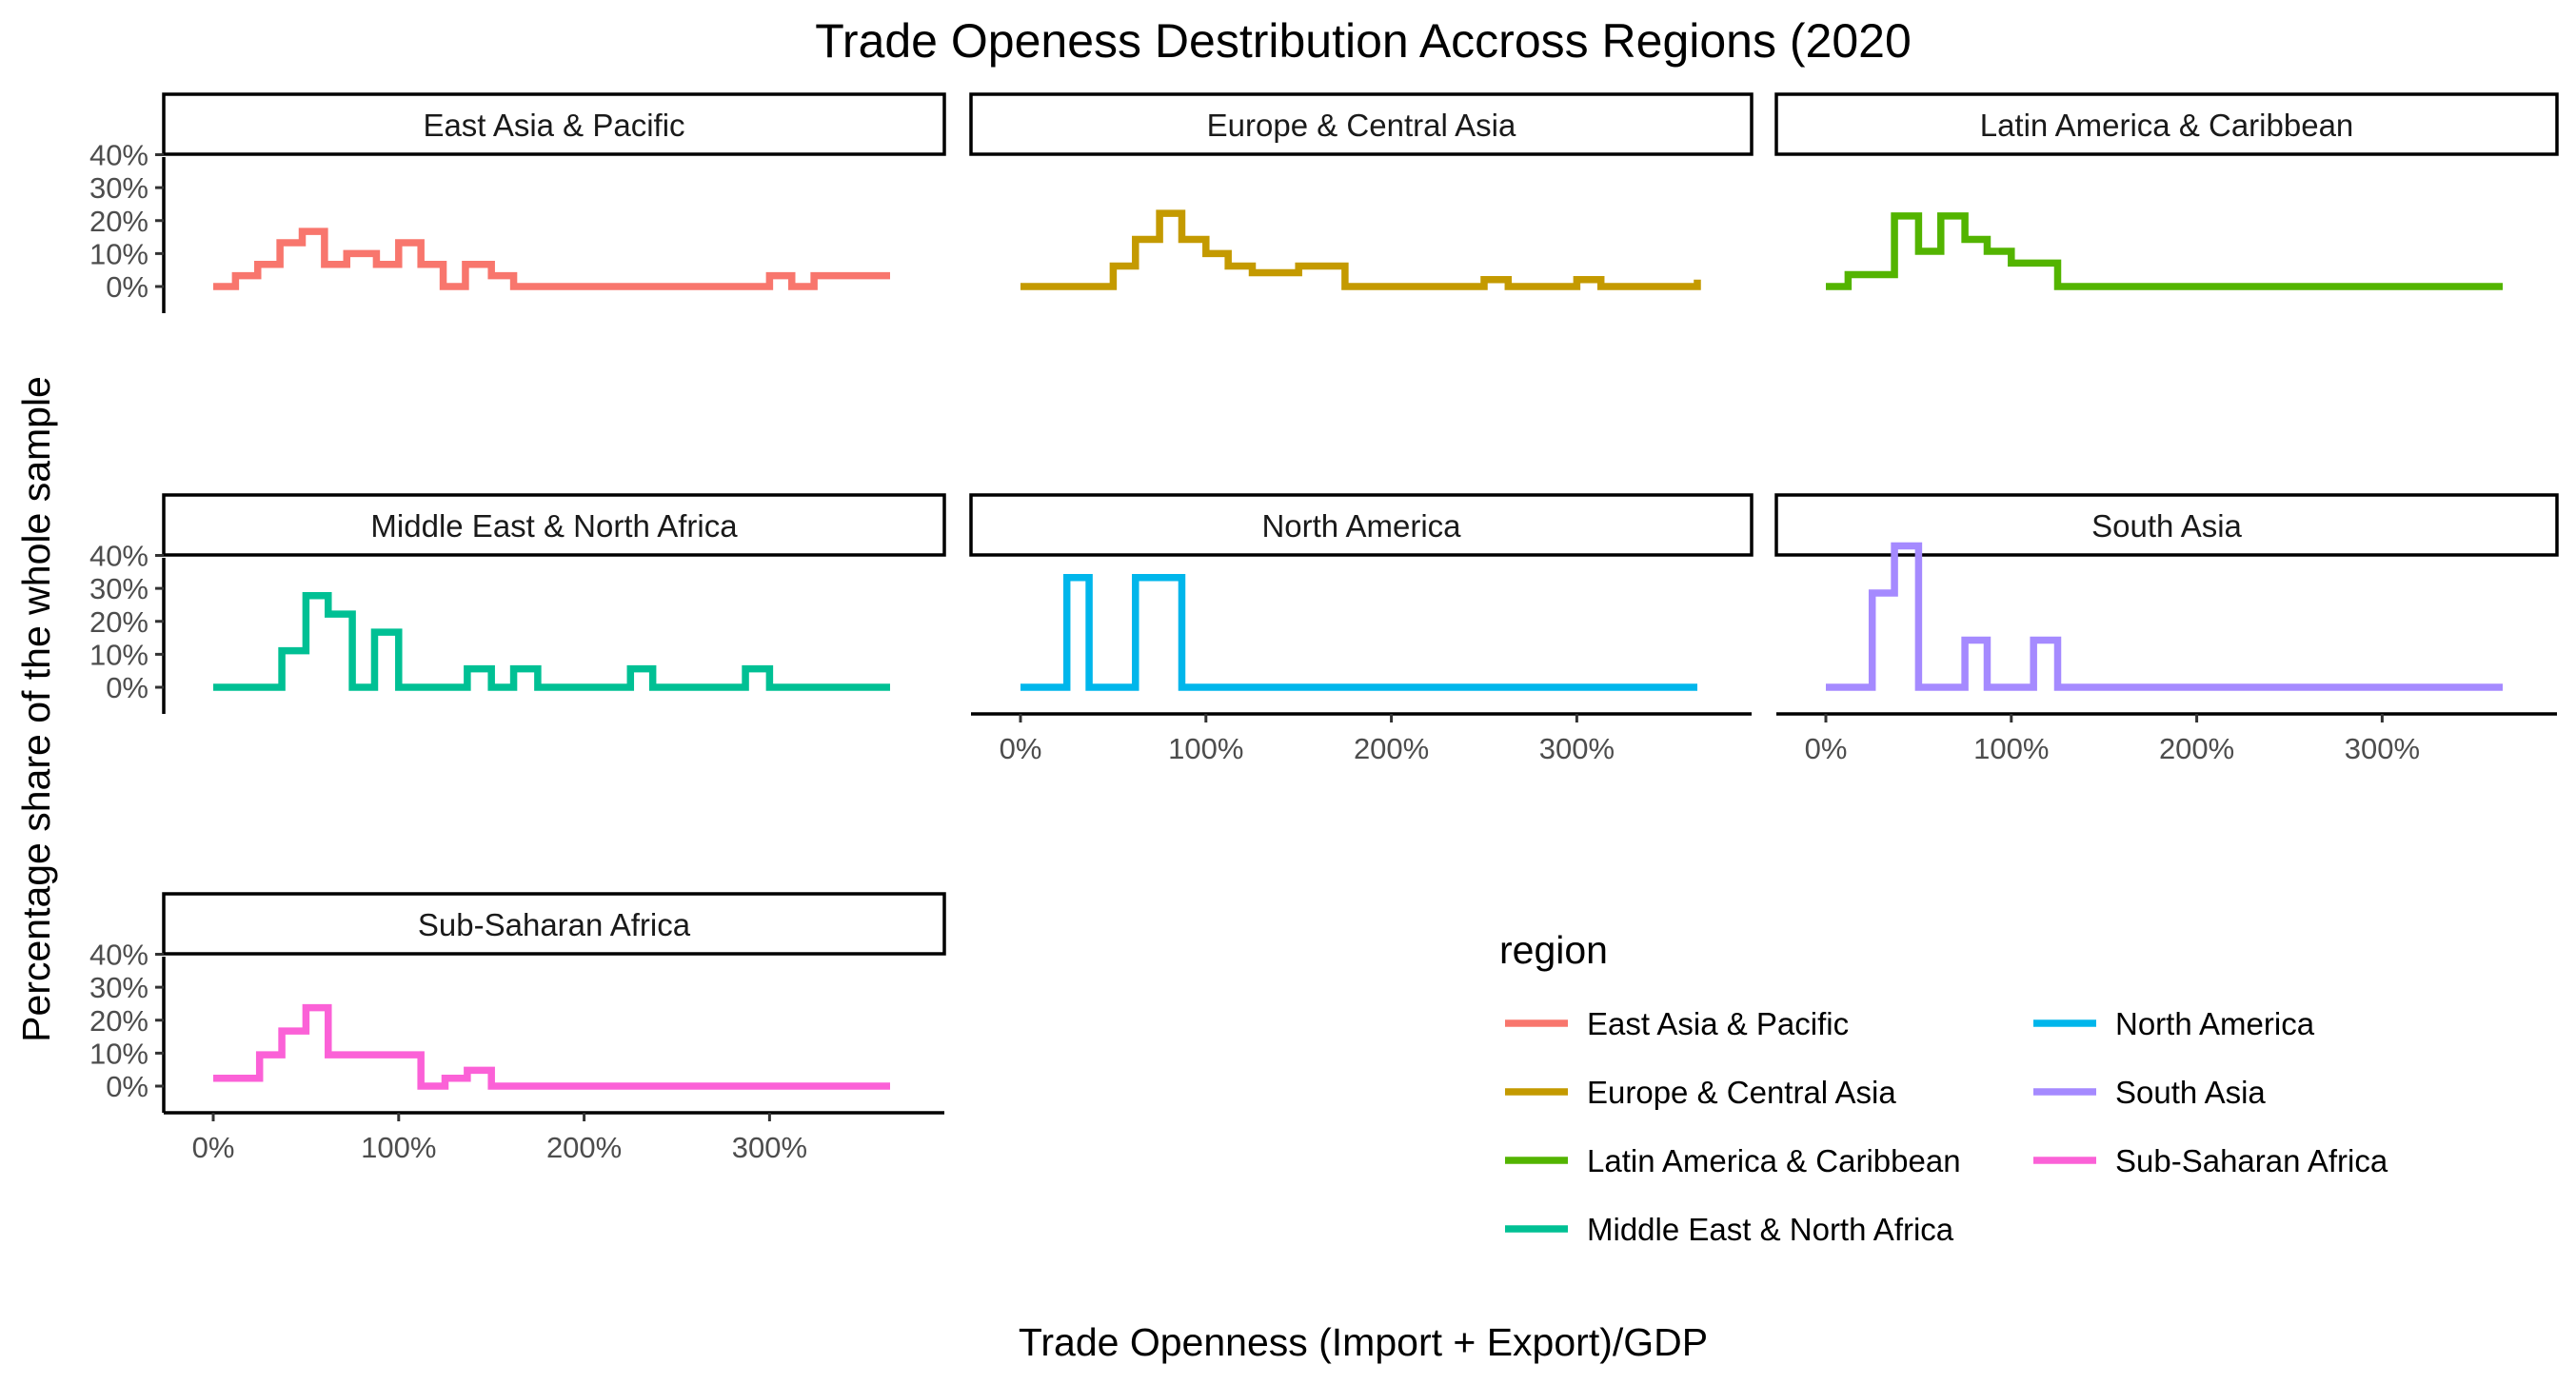 This screenshot has height=1385, width=2576. Describe the element at coordinates (1363, 1342) in the screenshot. I see `x-axis-title: Trade Openness (Import + Export)/GDP` at that location.